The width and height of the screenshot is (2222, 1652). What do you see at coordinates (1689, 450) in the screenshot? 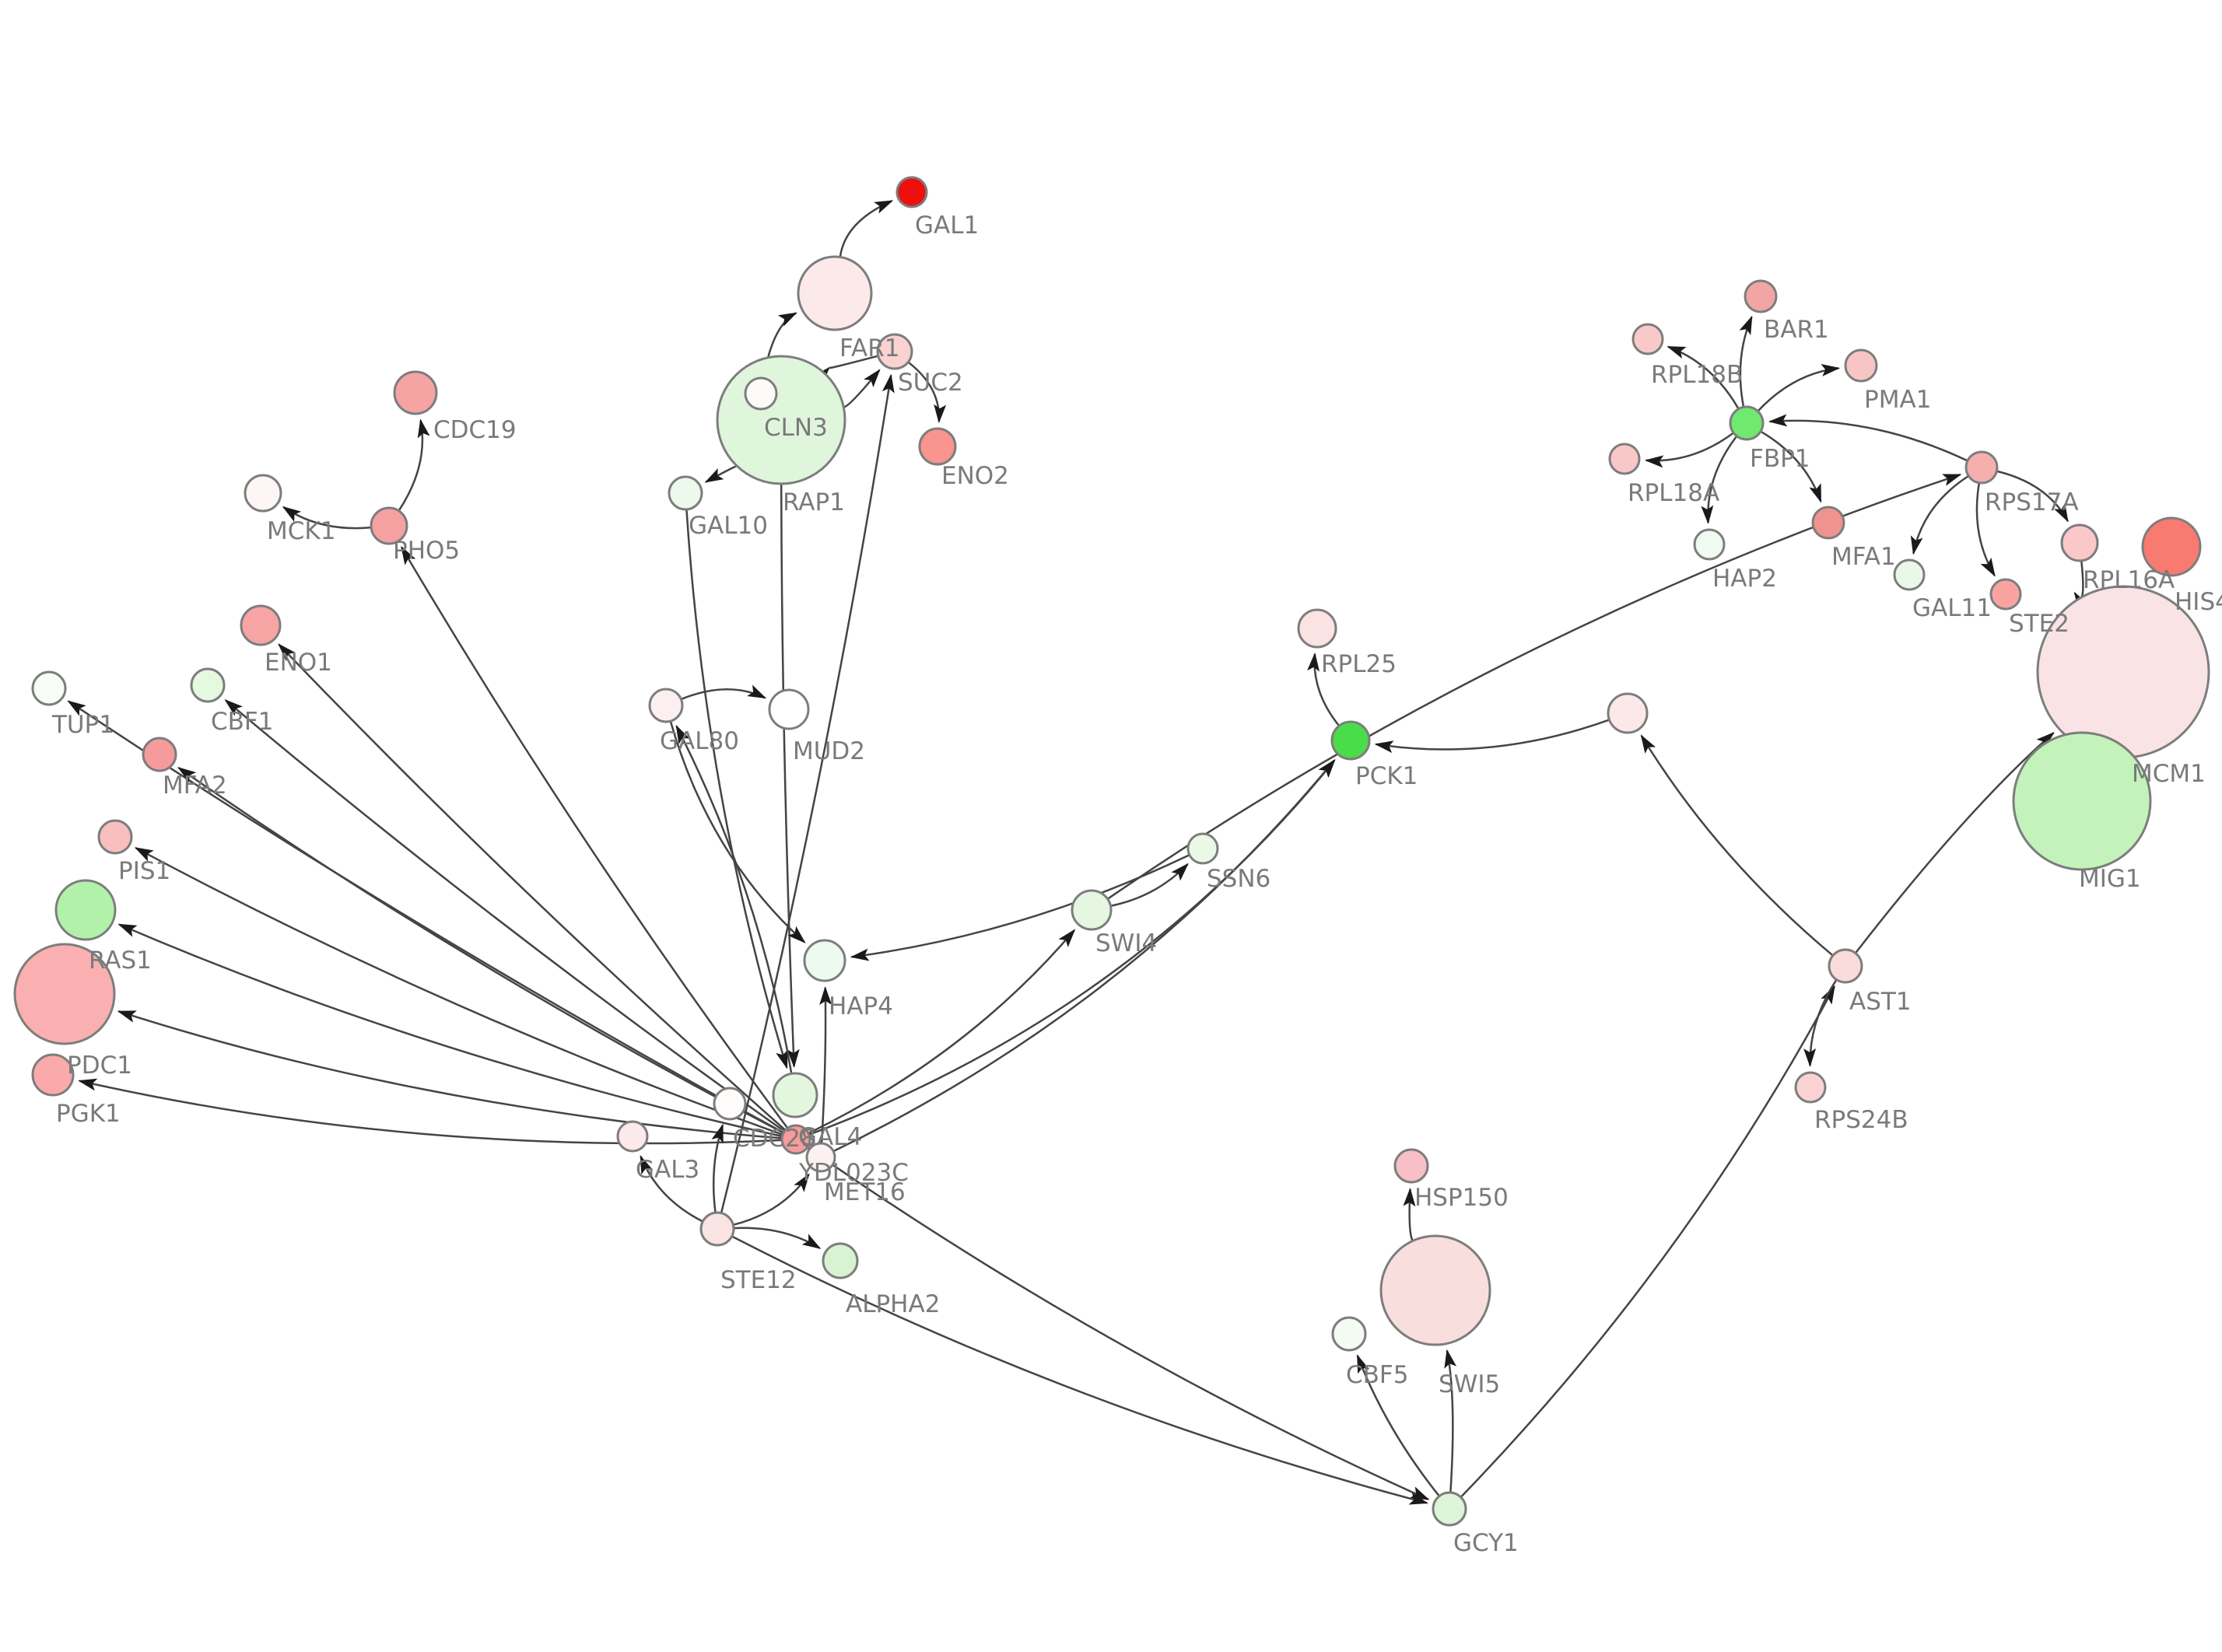
I see `edge-FBP1-RPL18A` at bounding box center [1689, 450].